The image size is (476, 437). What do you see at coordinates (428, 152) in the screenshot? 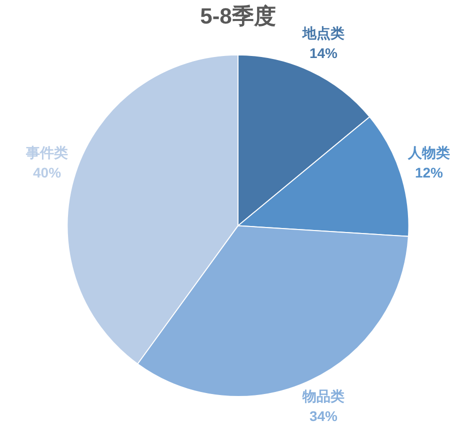
I see `slice-label: 人物类` at bounding box center [428, 152].